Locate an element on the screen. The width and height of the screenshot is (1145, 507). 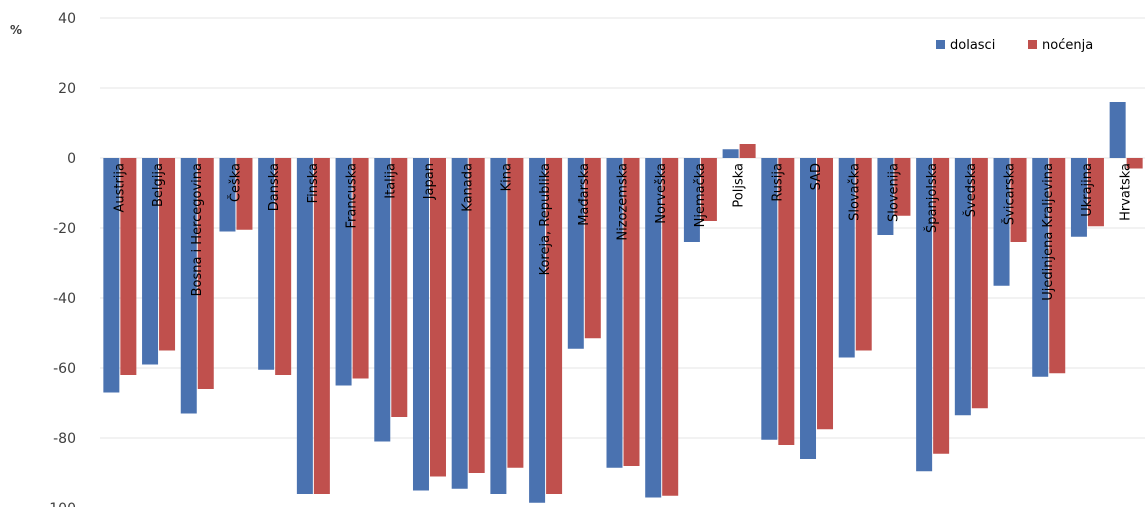
category-label: Austrija is located at coordinates (119, 188).